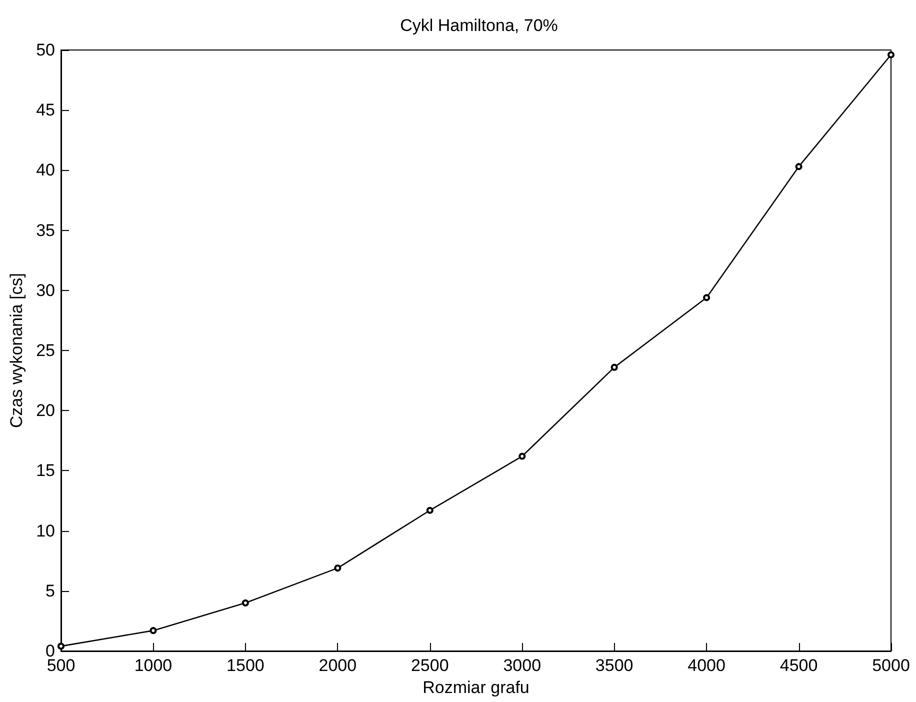 The height and width of the screenshot is (702, 916). I want to click on chart-title: Cykl Hamiltona, 70%, so click(479, 25).